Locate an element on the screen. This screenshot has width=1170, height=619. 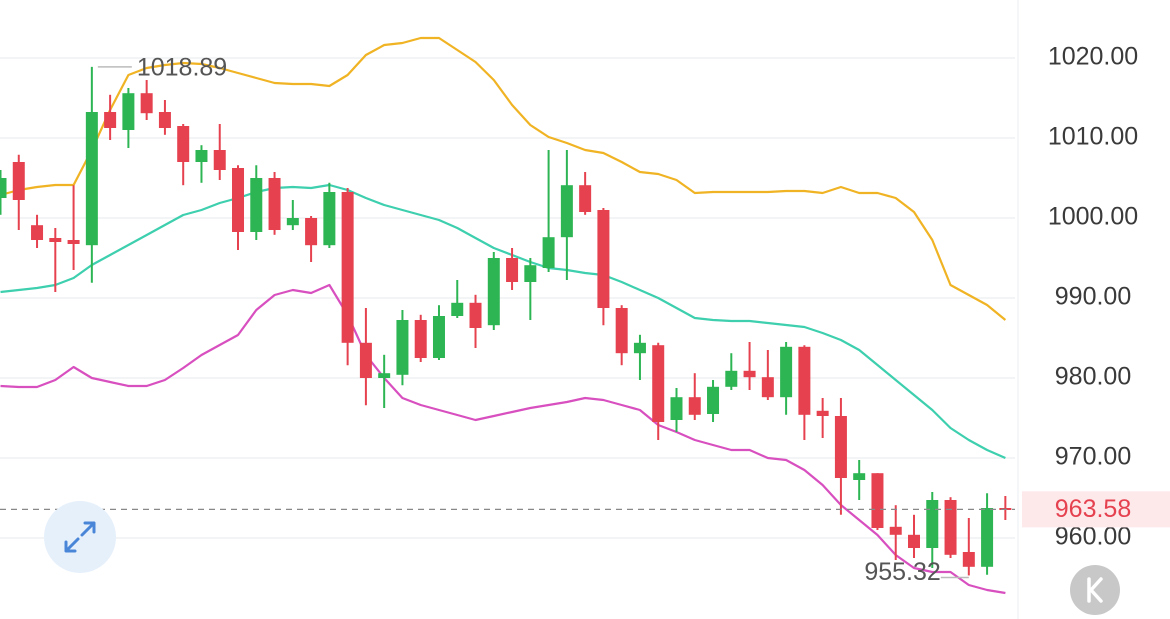
k-button-bg is located at coordinates (1095, 590).